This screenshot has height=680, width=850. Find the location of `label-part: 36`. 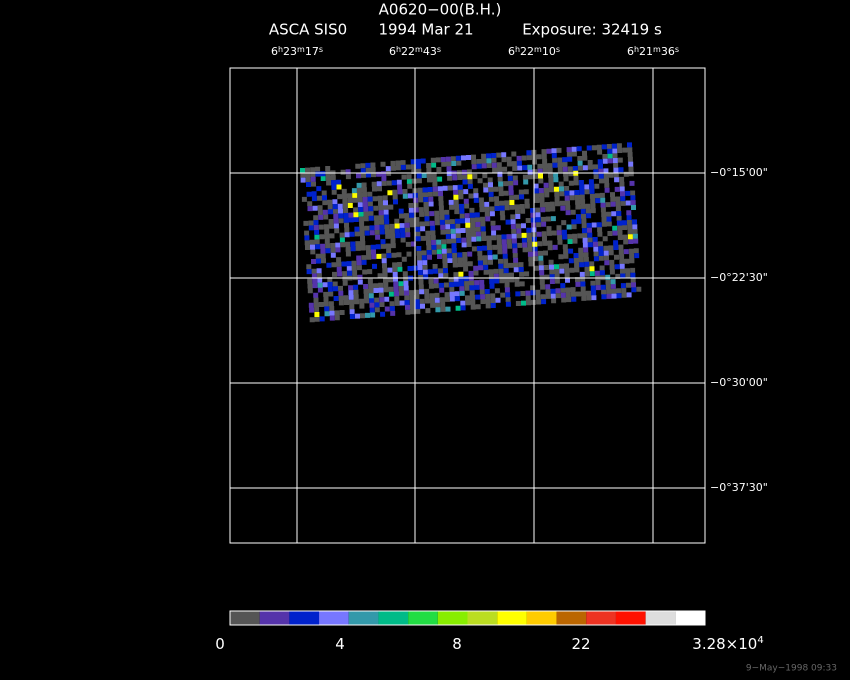

label-part: 36 is located at coordinates (668, 51).